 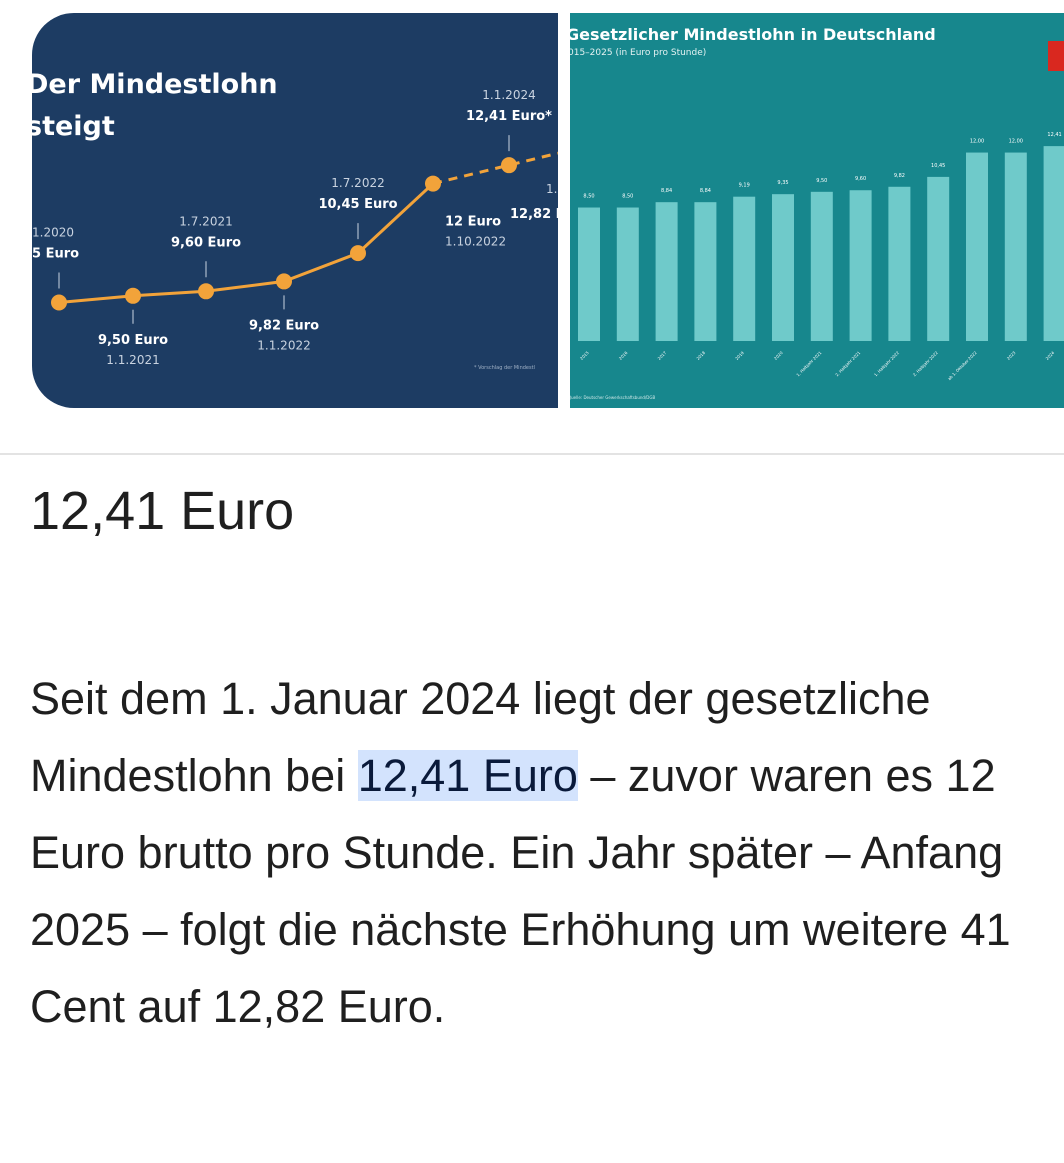 What do you see at coordinates (284, 325) in the screenshot?
I see `point-label: 9,82 Euro` at bounding box center [284, 325].